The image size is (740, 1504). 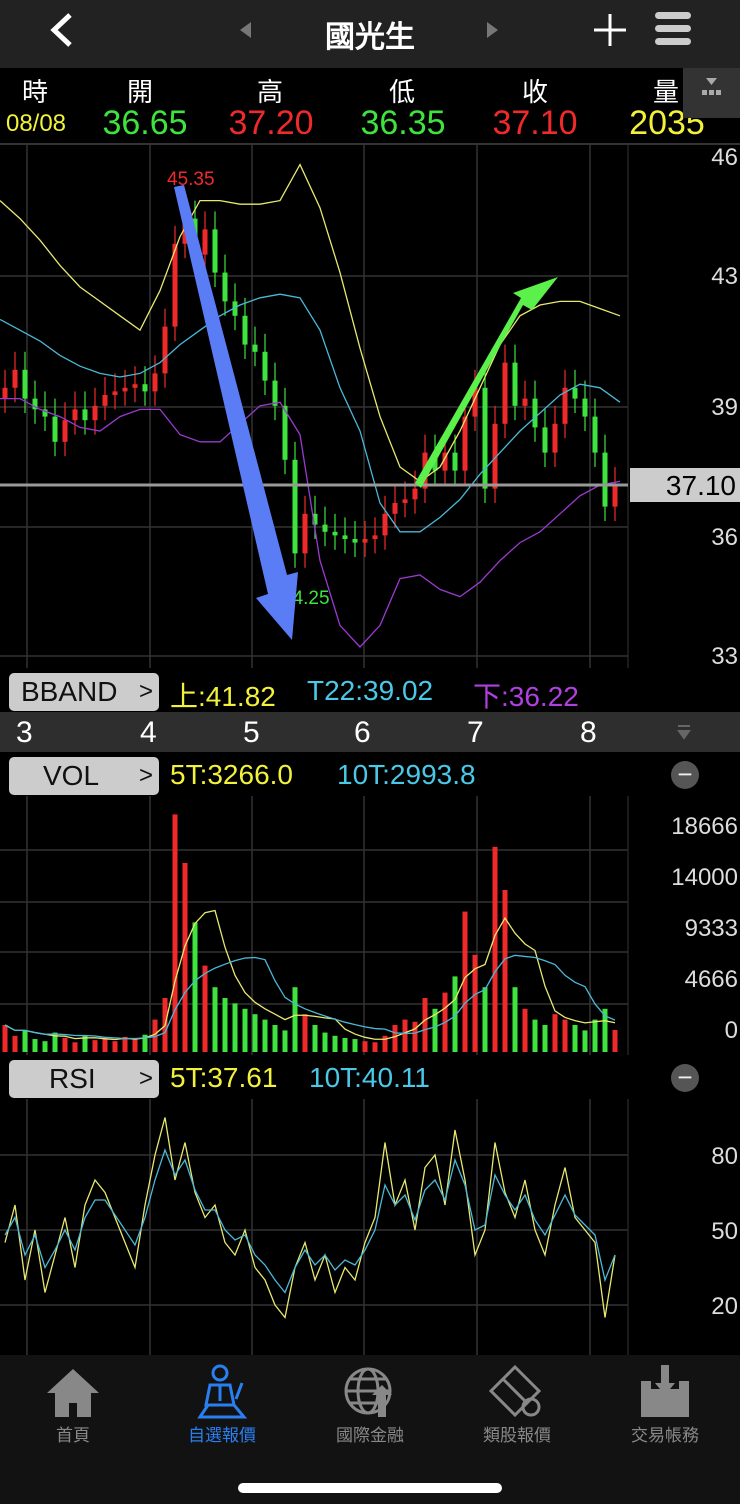 What do you see at coordinates (517, 1404) in the screenshot?
I see `tab-sector-quotes: 類股報價` at bounding box center [517, 1404].